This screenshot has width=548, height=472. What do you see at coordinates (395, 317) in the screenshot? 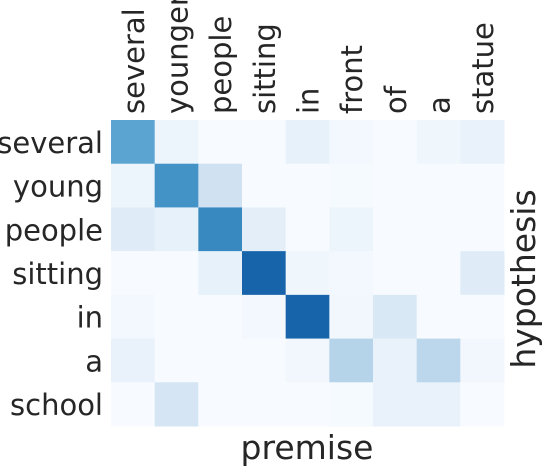
I see `heatmap-cell-in-of` at bounding box center [395, 317].